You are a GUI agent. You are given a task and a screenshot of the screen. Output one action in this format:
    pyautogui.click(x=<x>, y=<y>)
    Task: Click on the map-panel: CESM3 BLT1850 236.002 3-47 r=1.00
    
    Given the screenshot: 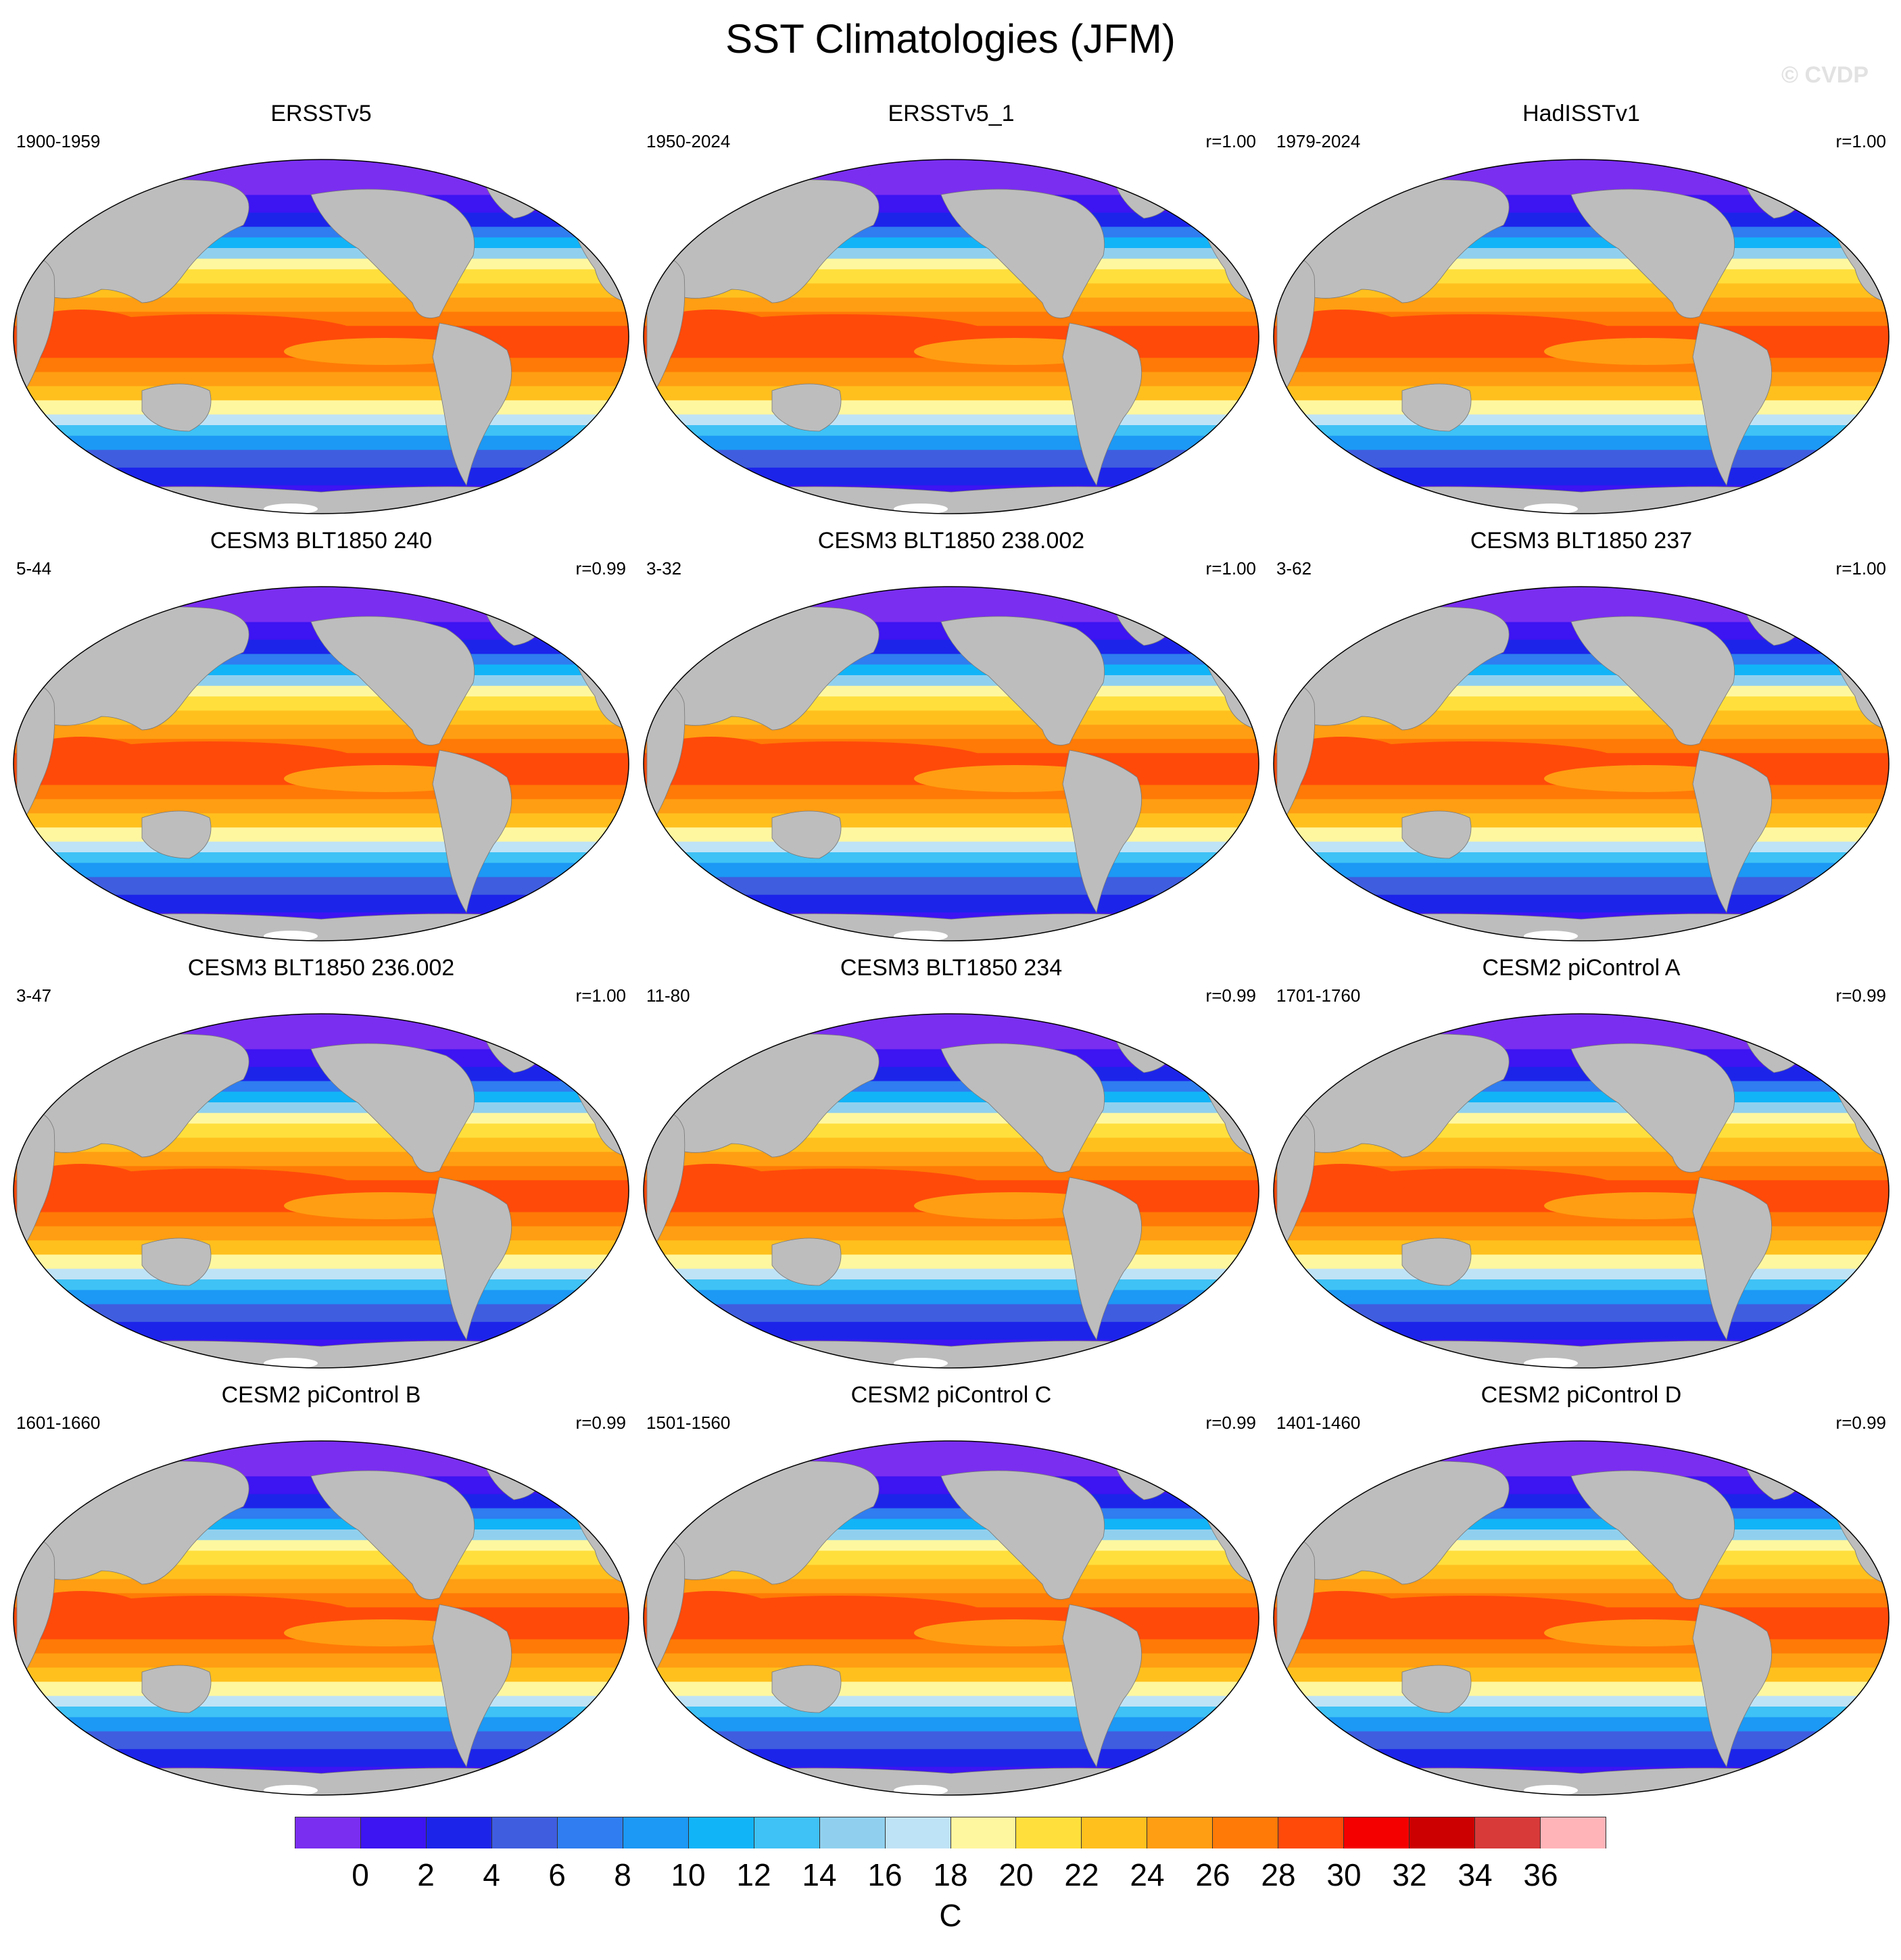 What is the action you would take?
    pyautogui.click(x=321, y=1167)
    